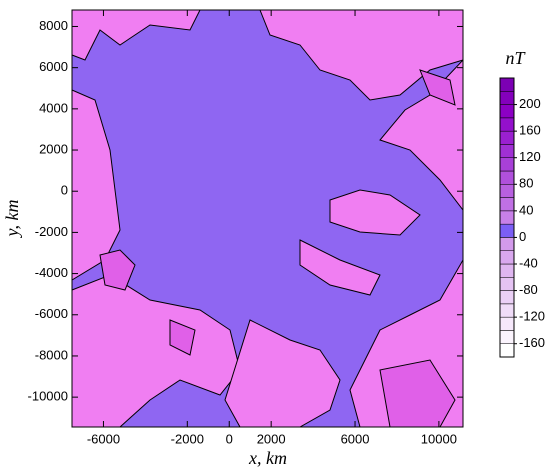 The height and width of the screenshot is (471, 550). Describe the element at coordinates (53, 148) in the screenshot. I see `y-tick-label: 2000` at that location.